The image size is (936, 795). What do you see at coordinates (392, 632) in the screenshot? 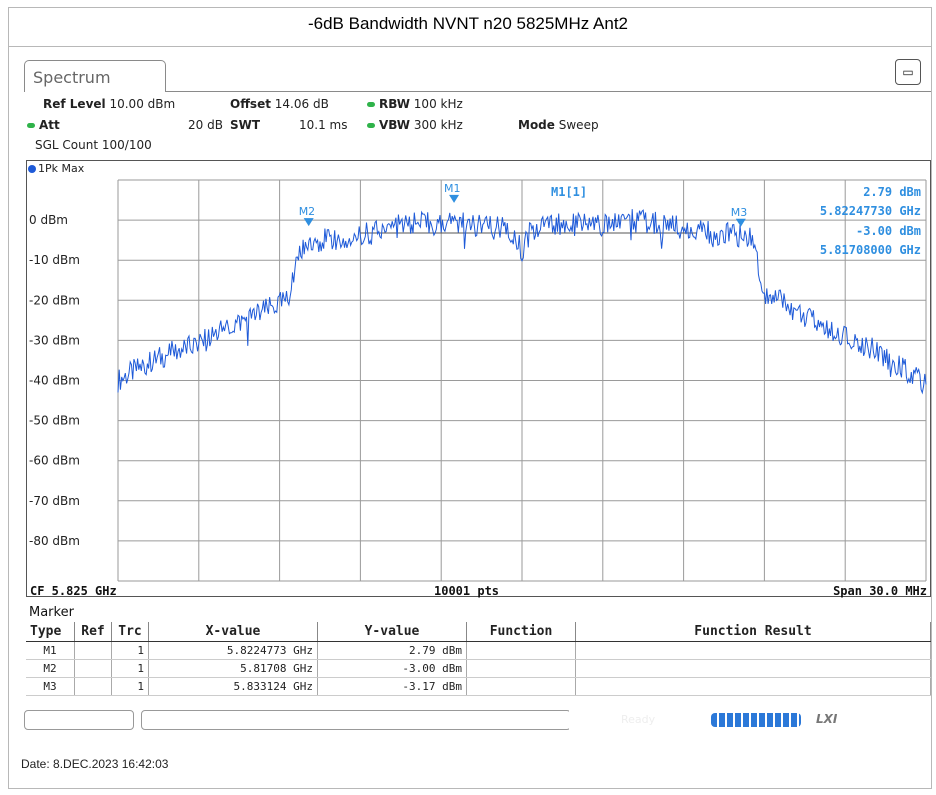
I see `col-y-value: Y-value` at bounding box center [392, 632].